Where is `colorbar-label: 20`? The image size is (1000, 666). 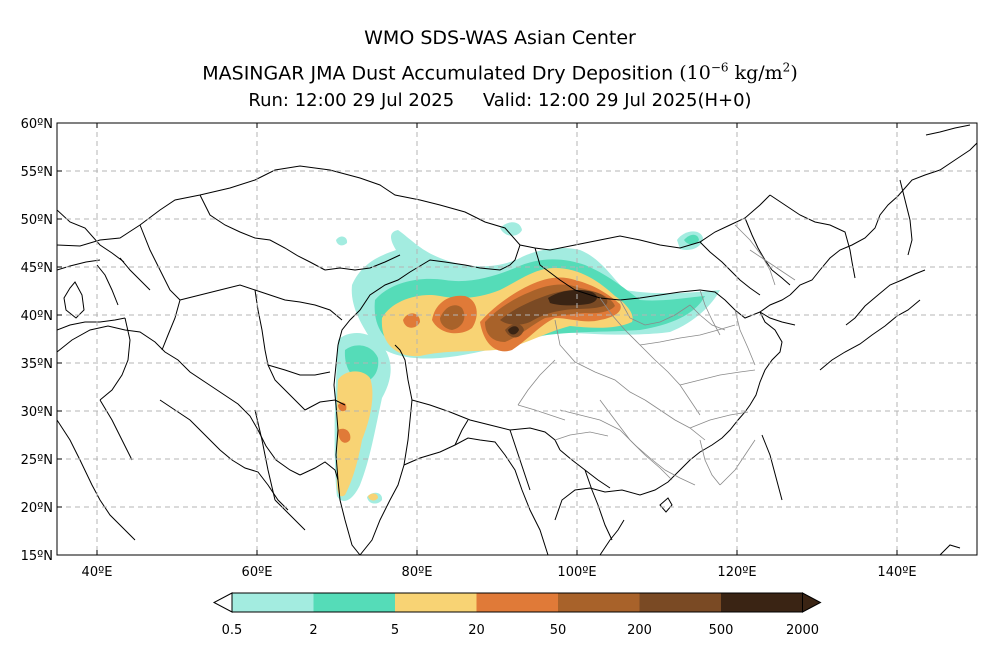 colorbar-label: 20 is located at coordinates (476, 630).